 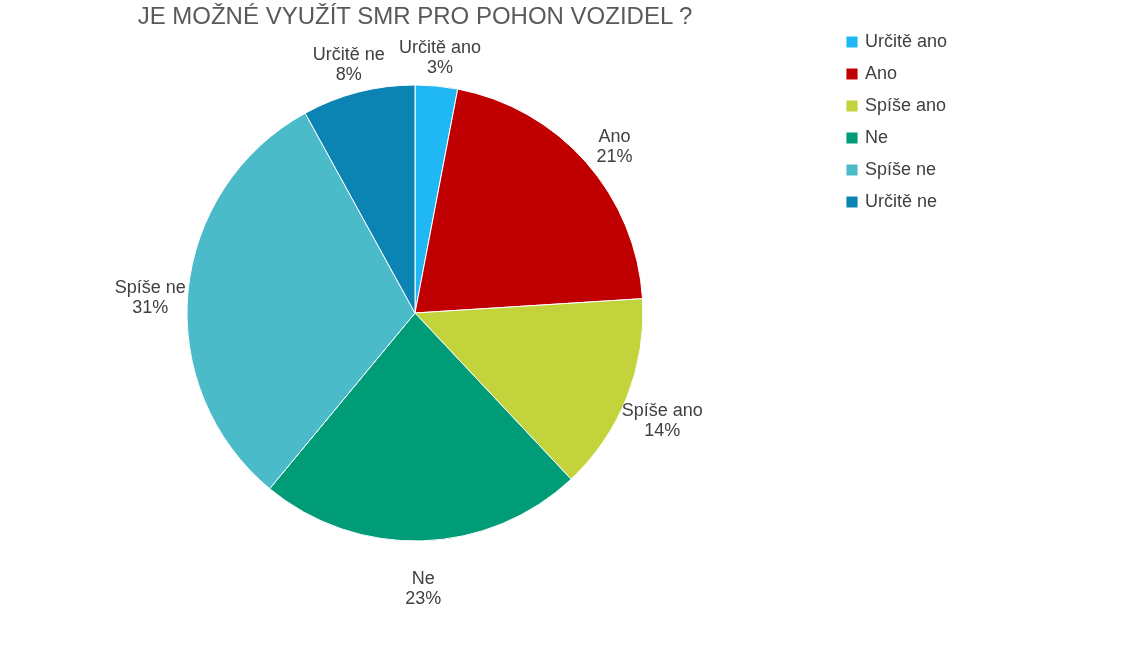 I want to click on slice-label: Spíše ne, so click(x=150, y=286).